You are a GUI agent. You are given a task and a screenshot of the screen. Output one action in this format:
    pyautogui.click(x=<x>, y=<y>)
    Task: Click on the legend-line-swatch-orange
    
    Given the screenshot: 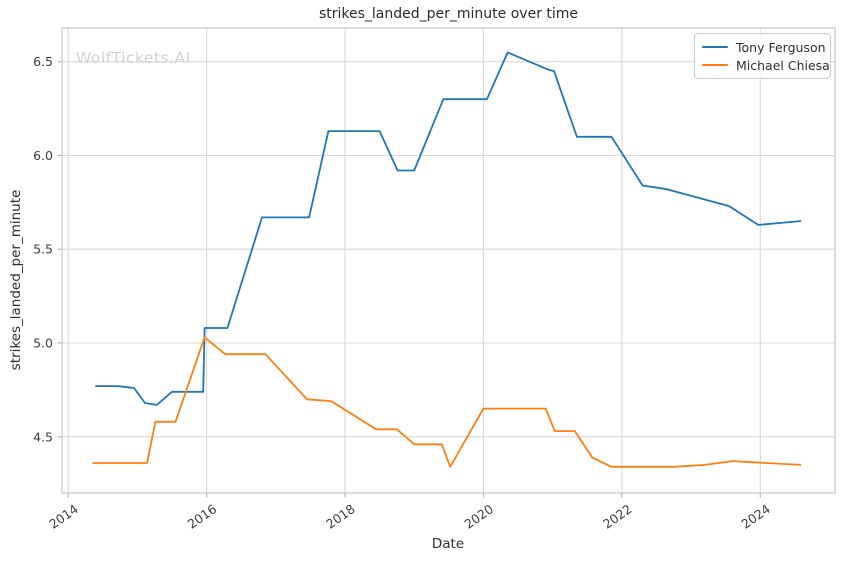 What is the action you would take?
    pyautogui.click(x=715, y=65)
    